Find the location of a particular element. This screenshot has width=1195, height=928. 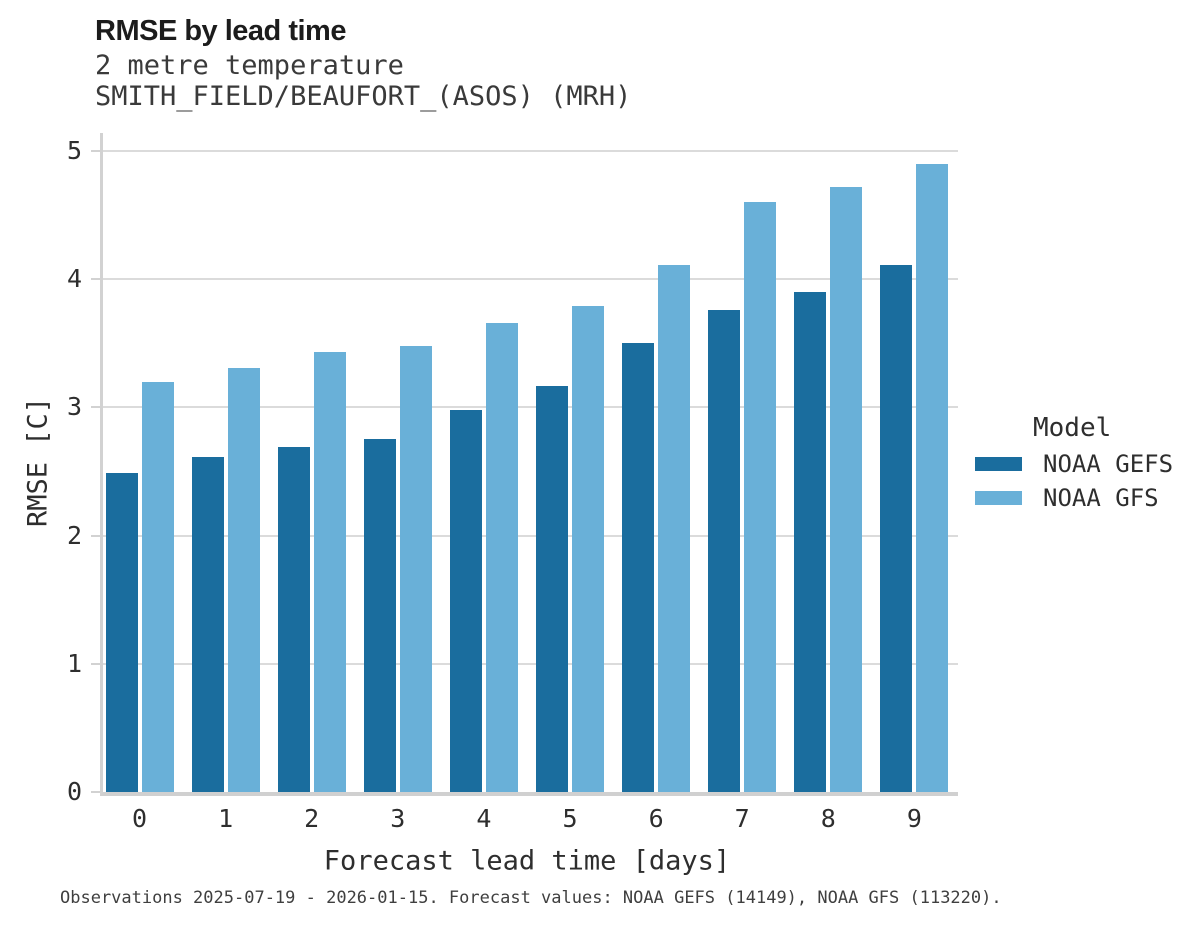

bar-noaa-gefs-day8 is located at coordinates (810, 541).